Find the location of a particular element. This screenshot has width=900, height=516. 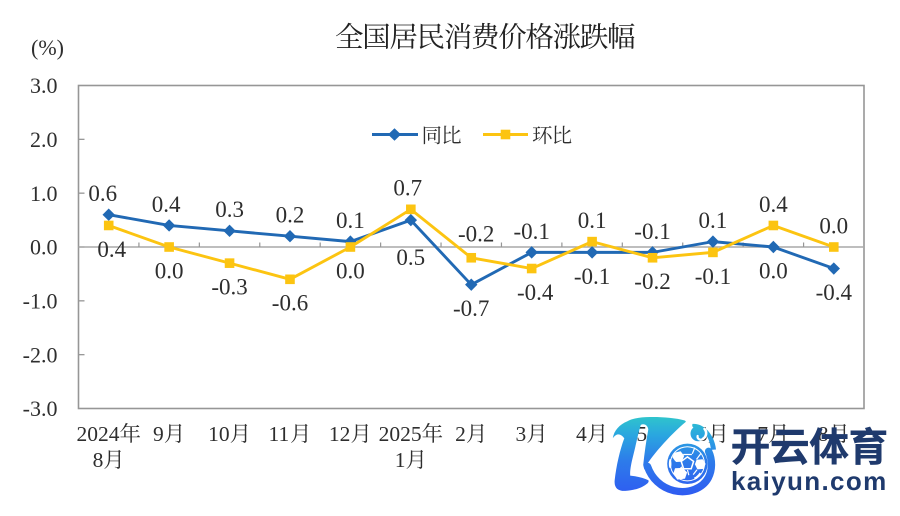

svg-text: 12 is located at coordinates (340, 434).